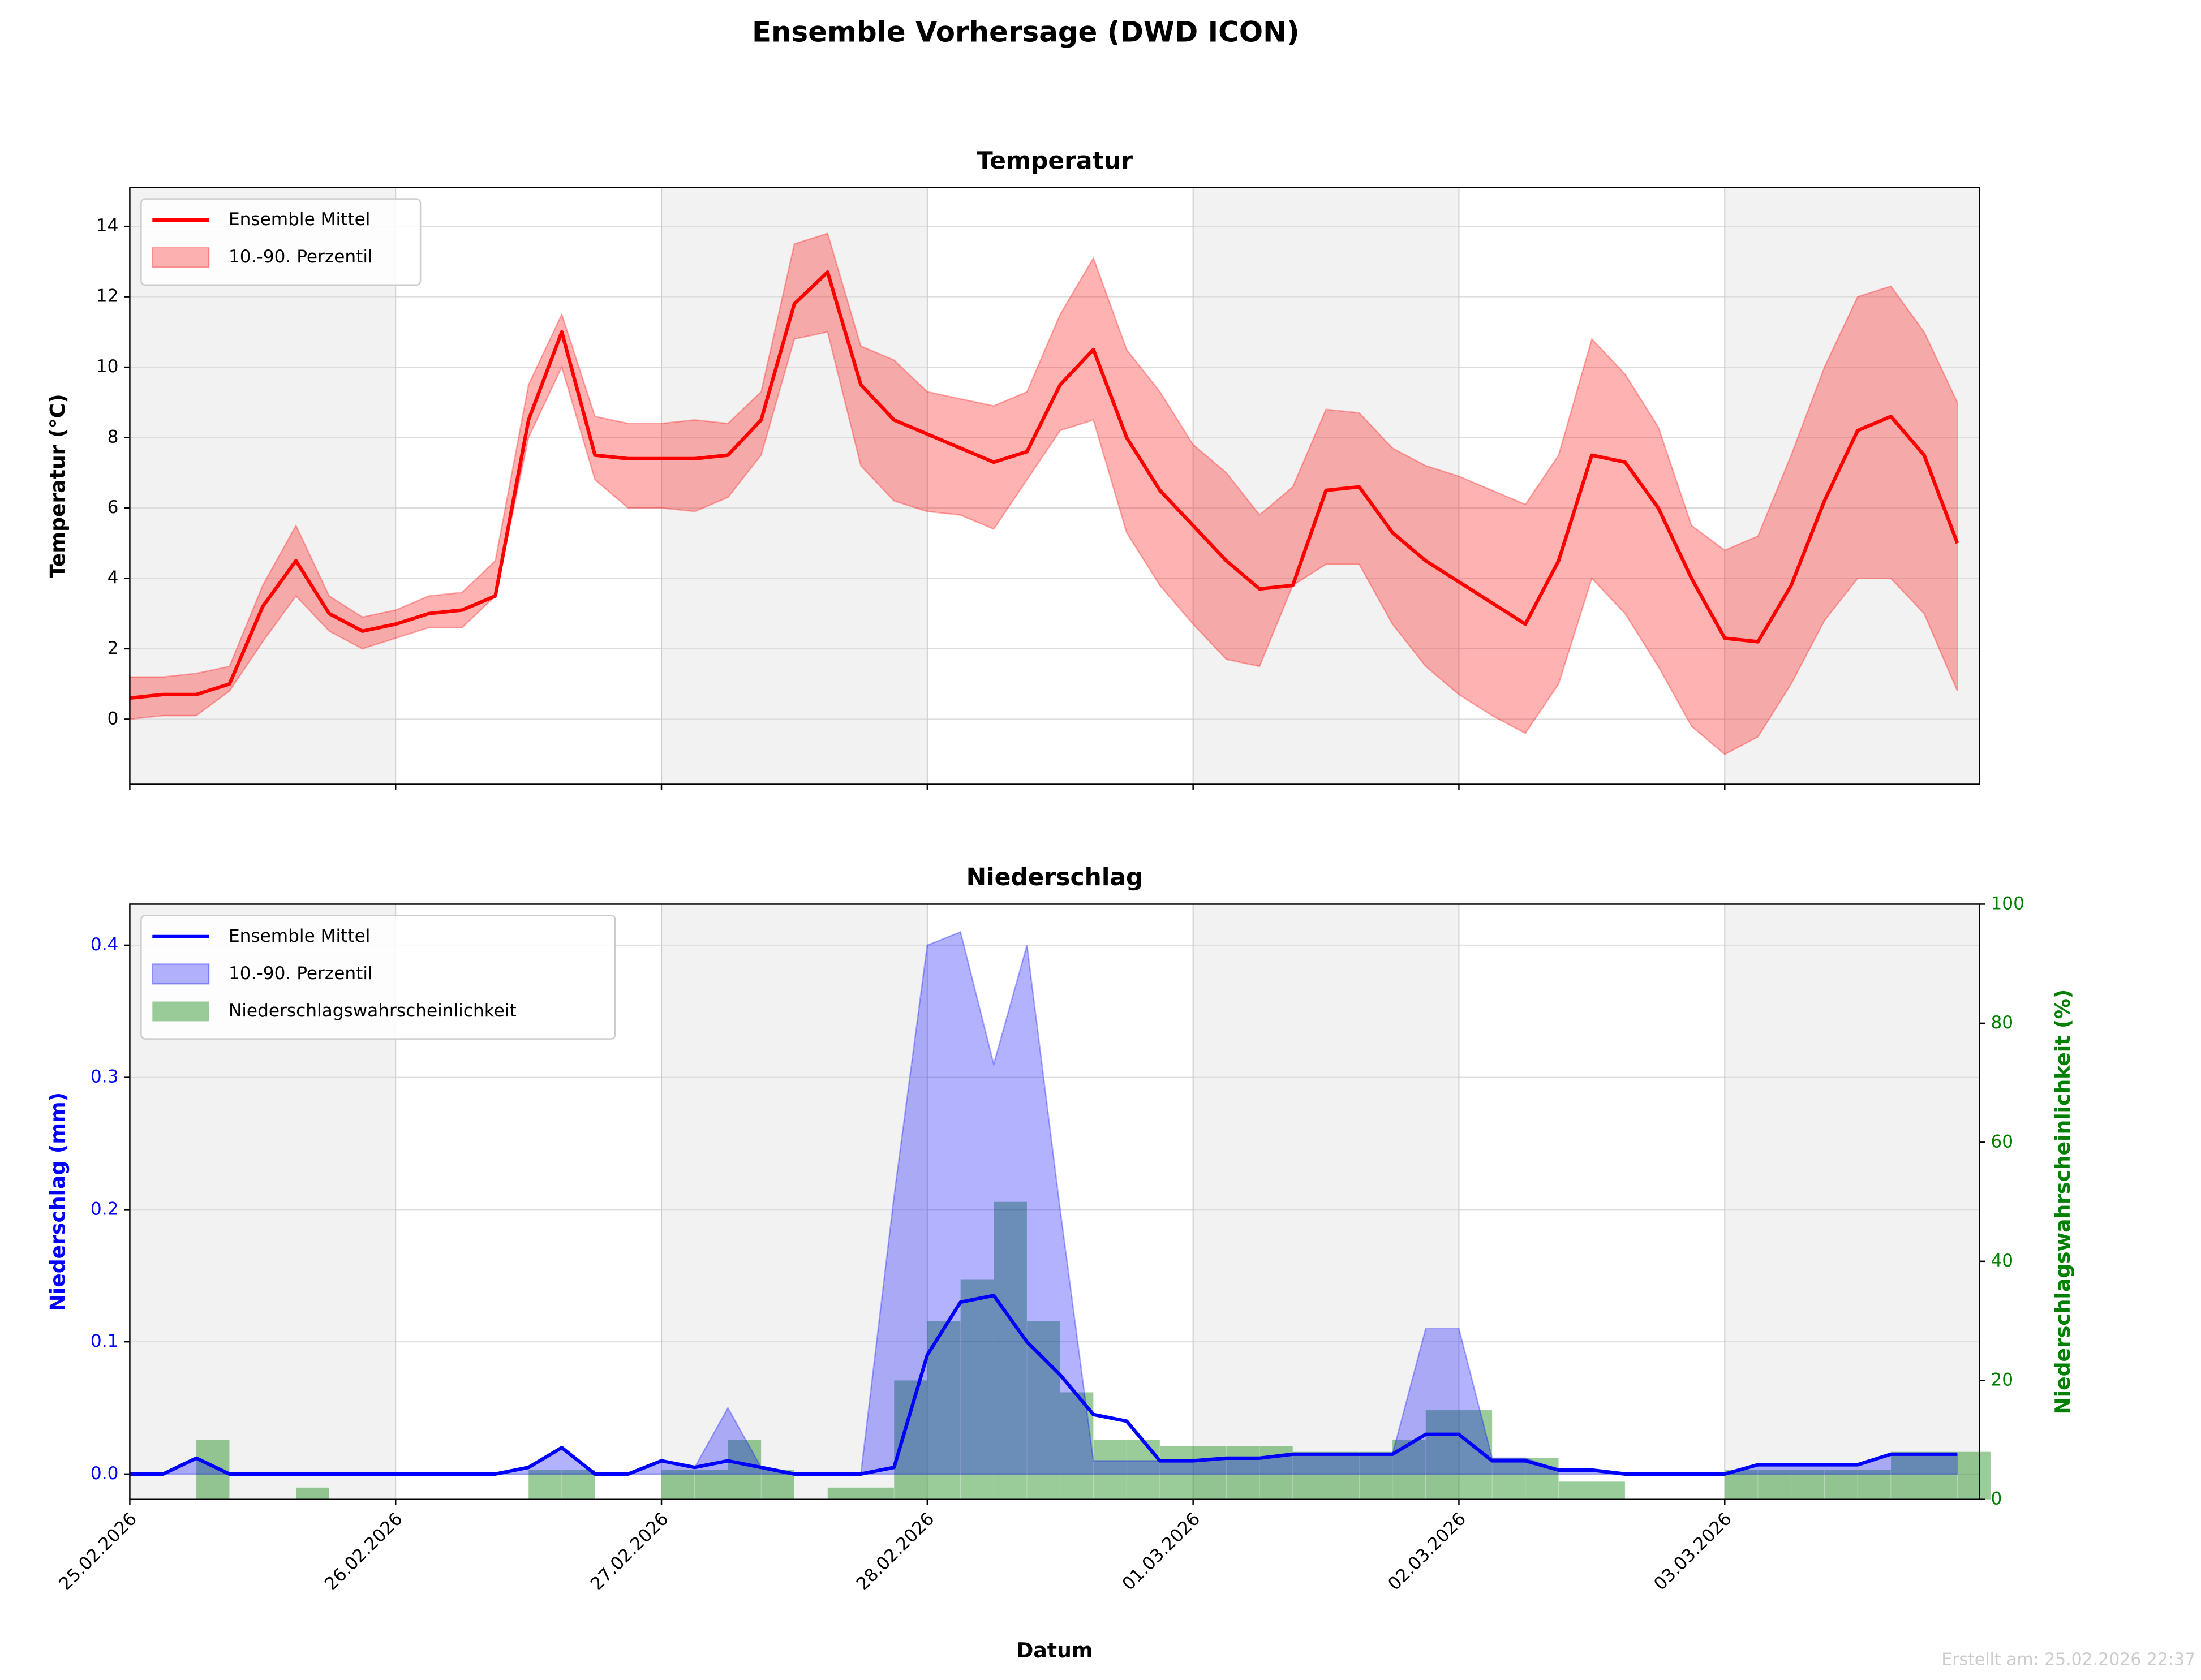 The image size is (2201, 1680). Describe the element at coordinates (114, 437) in the screenshot. I see `y-tick-label: 8` at that location.